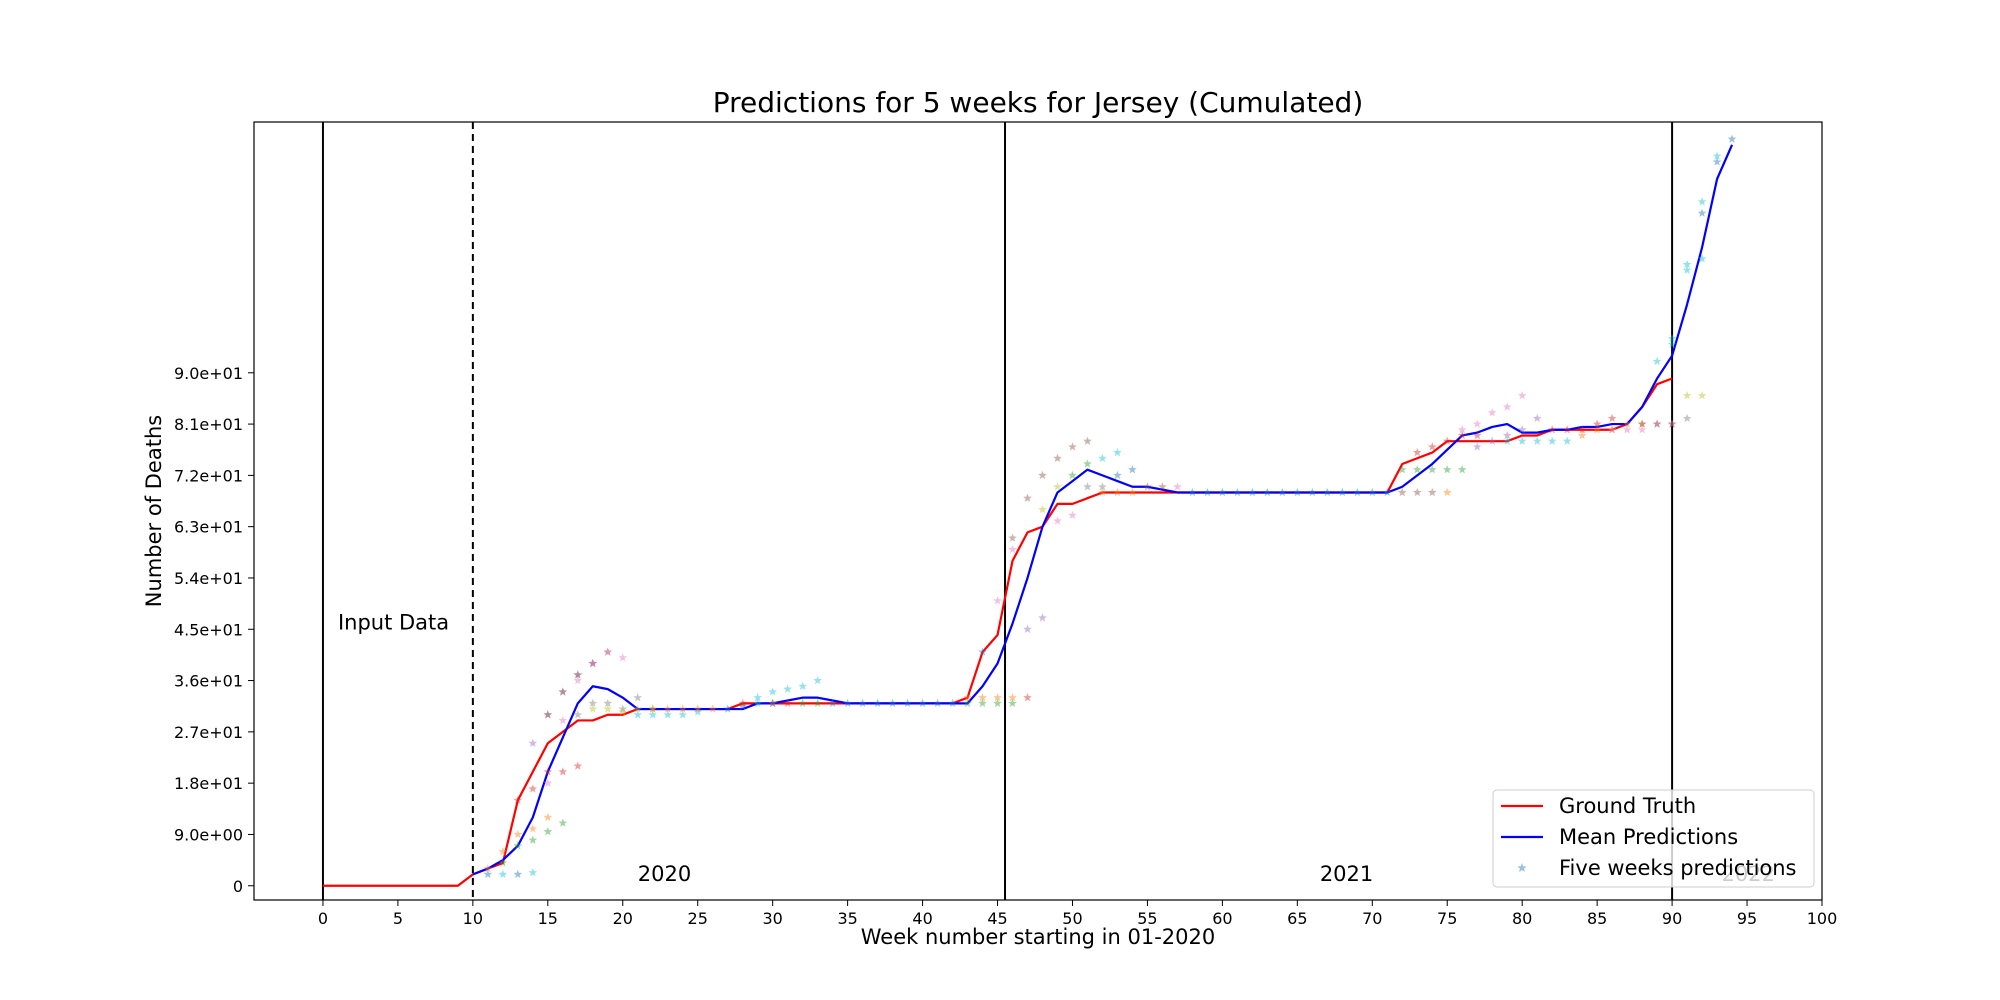 The image size is (2000, 1000). Describe the element at coordinates (393, 622) in the screenshot. I see `annotation-input-data: Input Data` at that location.